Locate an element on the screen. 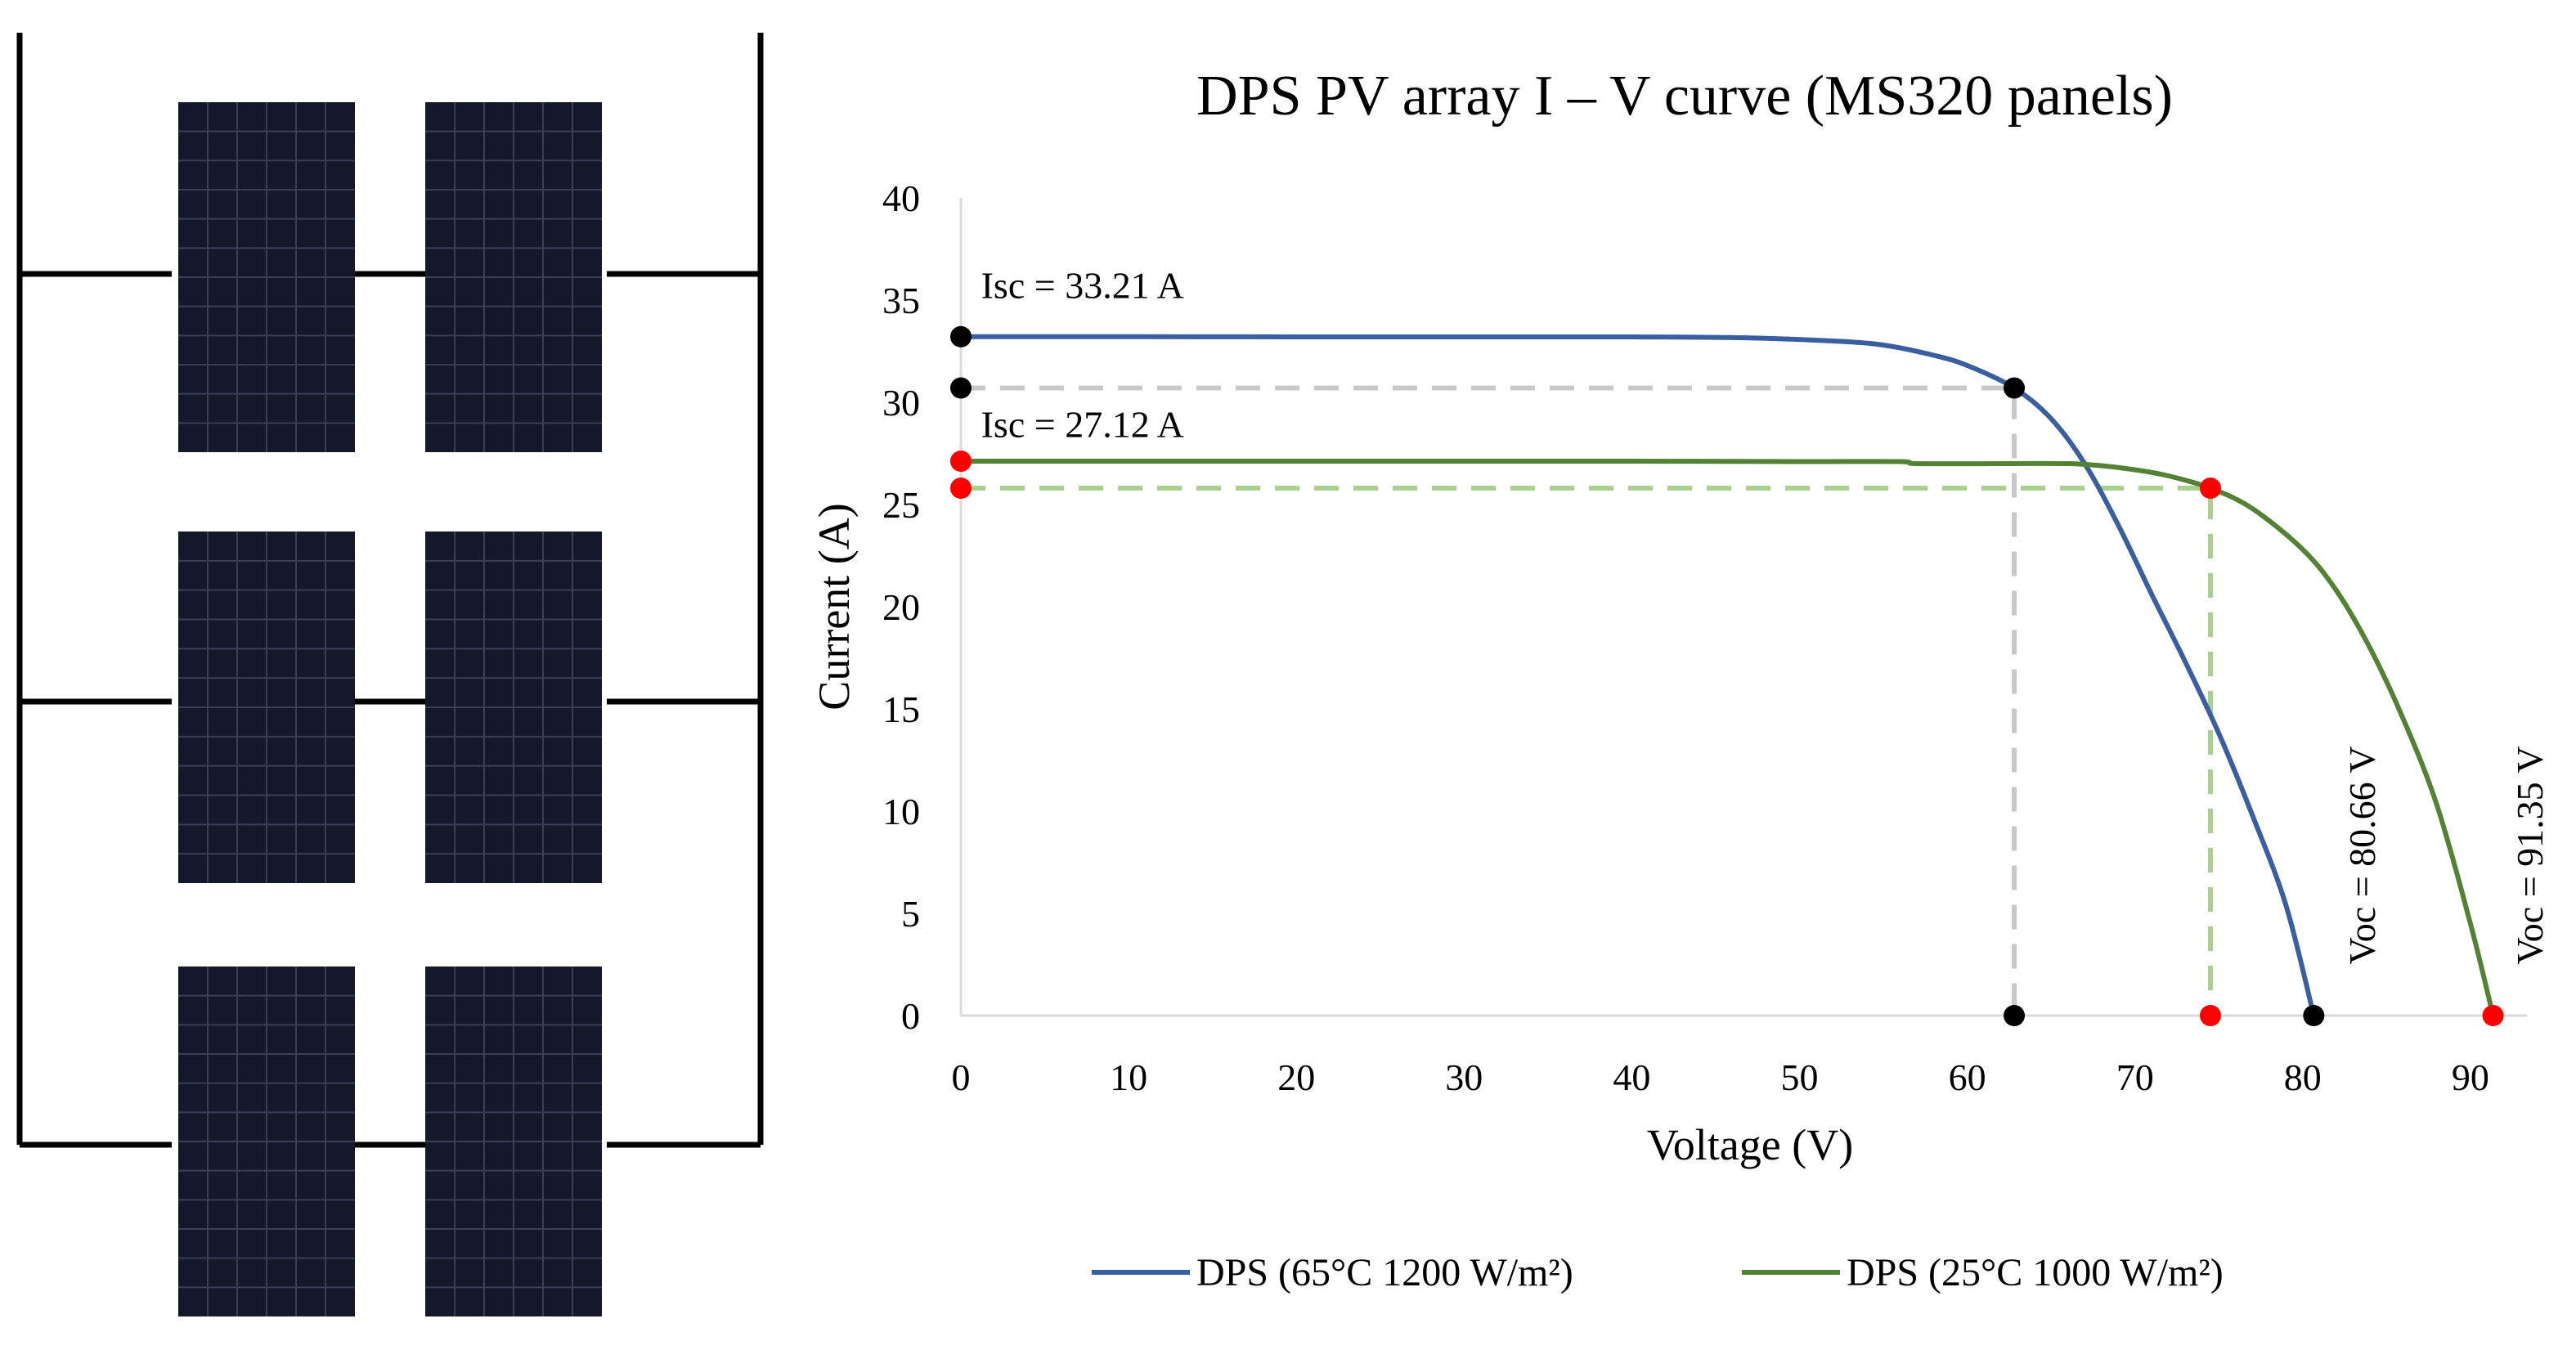 The width and height of the screenshot is (2576, 1350). voc-annotation-1: Voc = 80.66 V is located at coordinates (2362, 855).